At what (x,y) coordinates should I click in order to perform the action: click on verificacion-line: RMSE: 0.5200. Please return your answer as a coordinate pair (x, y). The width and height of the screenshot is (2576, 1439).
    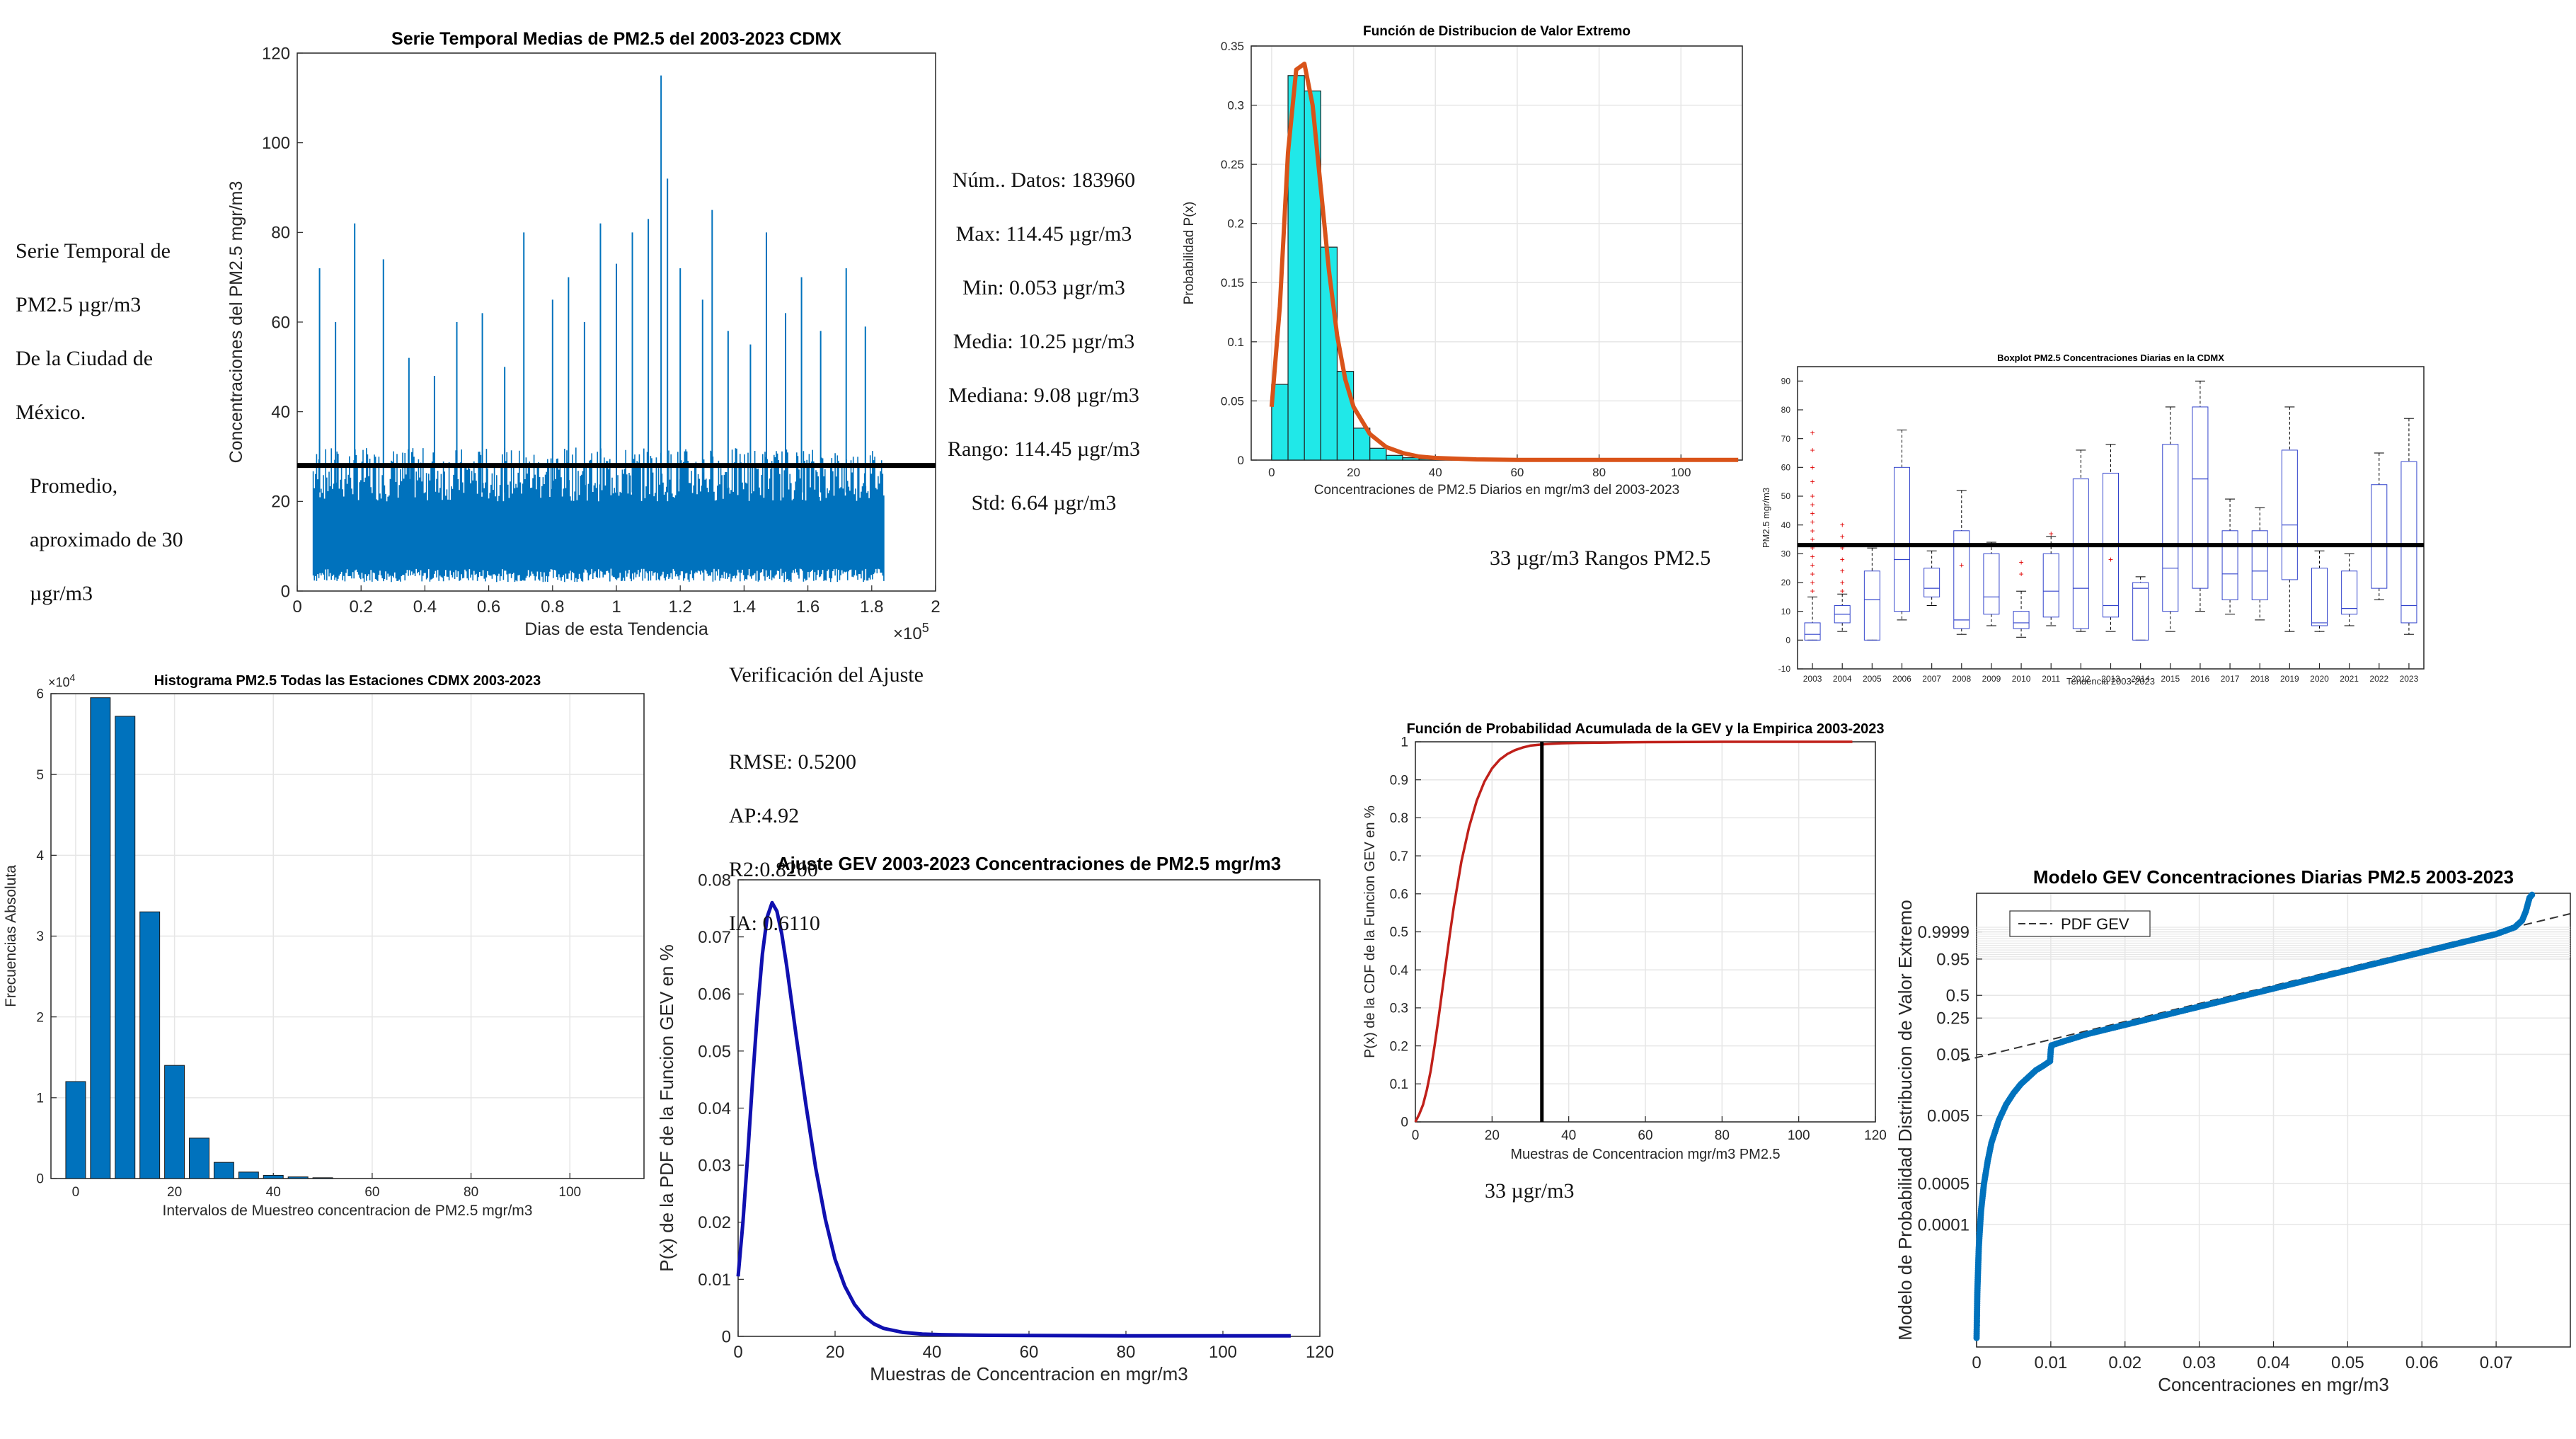
    Looking at the image, I should click on (793, 762).